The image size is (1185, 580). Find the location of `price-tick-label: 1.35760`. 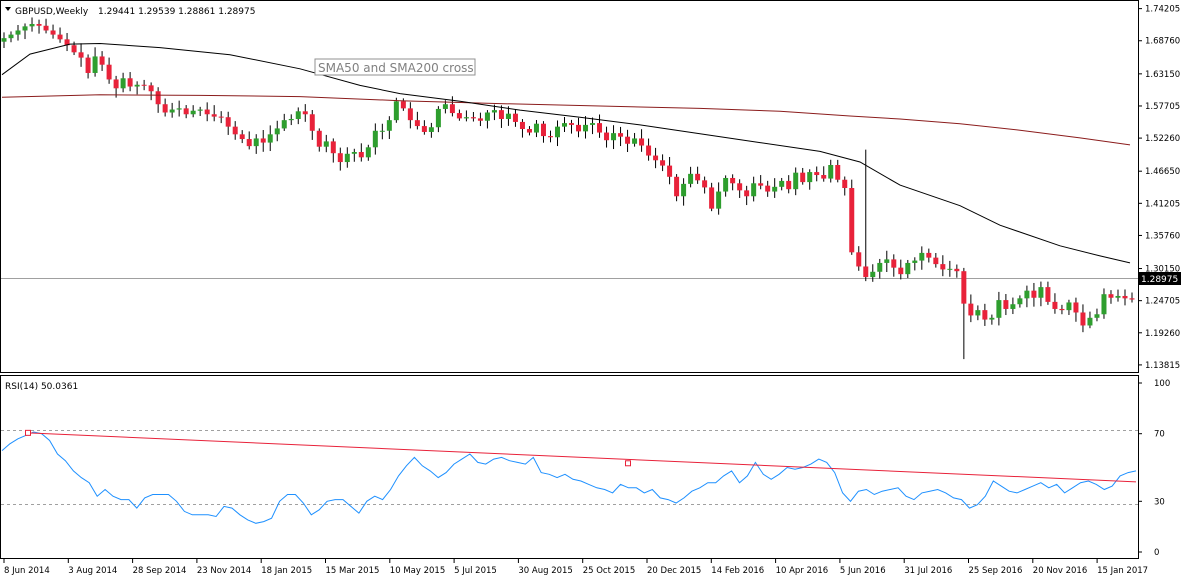

price-tick-label: 1.35760 is located at coordinates (1162, 236).